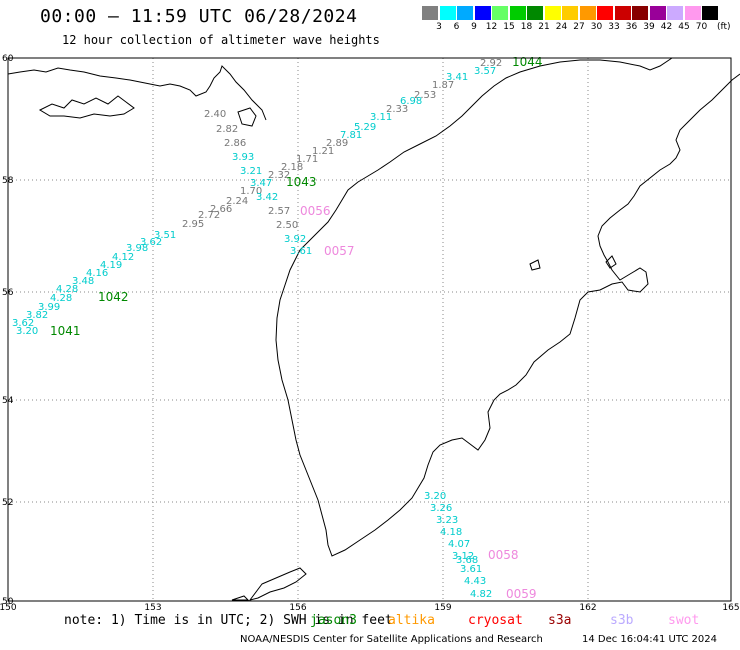 The width and height of the screenshot is (740, 650). I want to click on longitude-label: 153, so click(152, 608).